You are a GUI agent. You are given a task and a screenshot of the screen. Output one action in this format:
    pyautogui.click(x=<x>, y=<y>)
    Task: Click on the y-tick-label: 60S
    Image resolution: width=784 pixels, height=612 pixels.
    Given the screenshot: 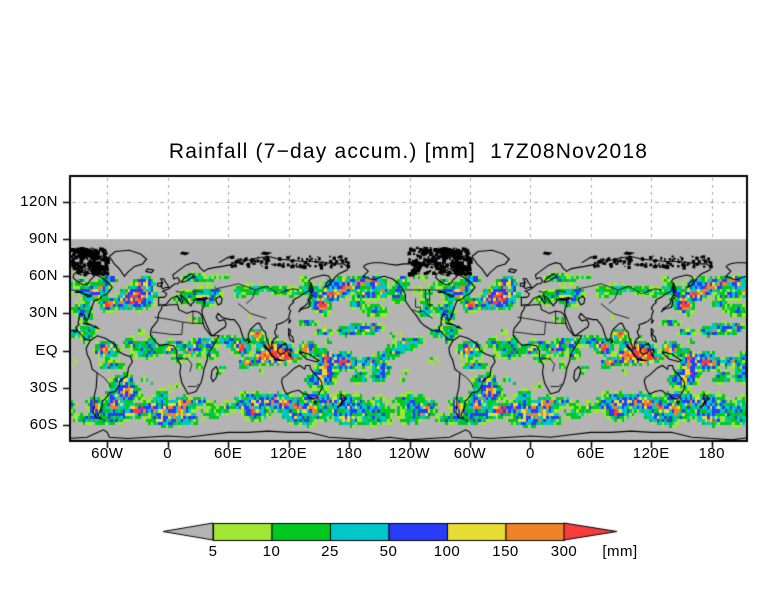 What is the action you would take?
    pyautogui.click(x=43, y=424)
    